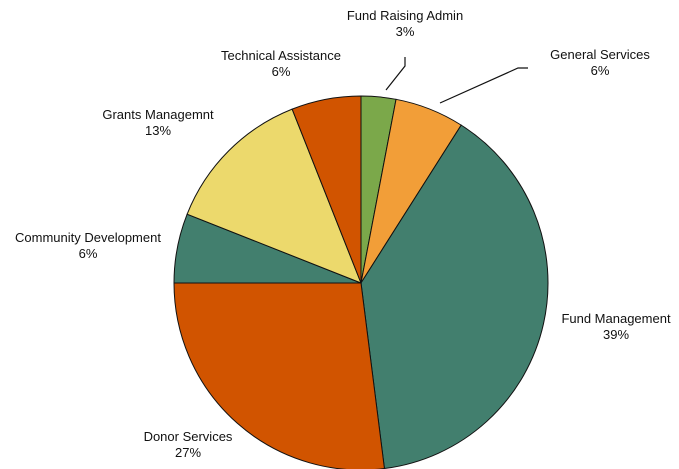  I want to click on slice-value-label: 27%, so click(188, 452).